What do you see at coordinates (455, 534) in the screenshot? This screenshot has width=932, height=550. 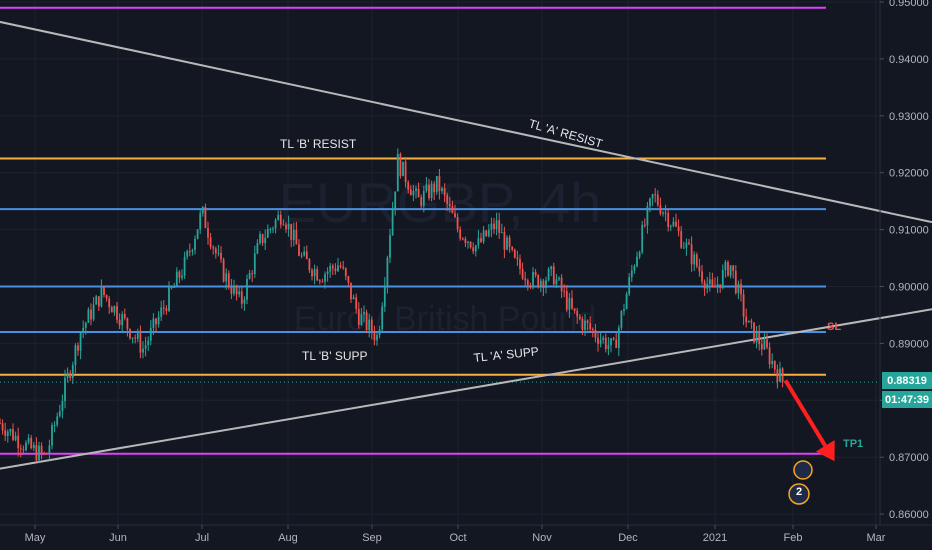 I see `time-axis: May Jun Jul Aug Sep Oct Nov Dec 2021 Feb Mar` at bounding box center [455, 534].